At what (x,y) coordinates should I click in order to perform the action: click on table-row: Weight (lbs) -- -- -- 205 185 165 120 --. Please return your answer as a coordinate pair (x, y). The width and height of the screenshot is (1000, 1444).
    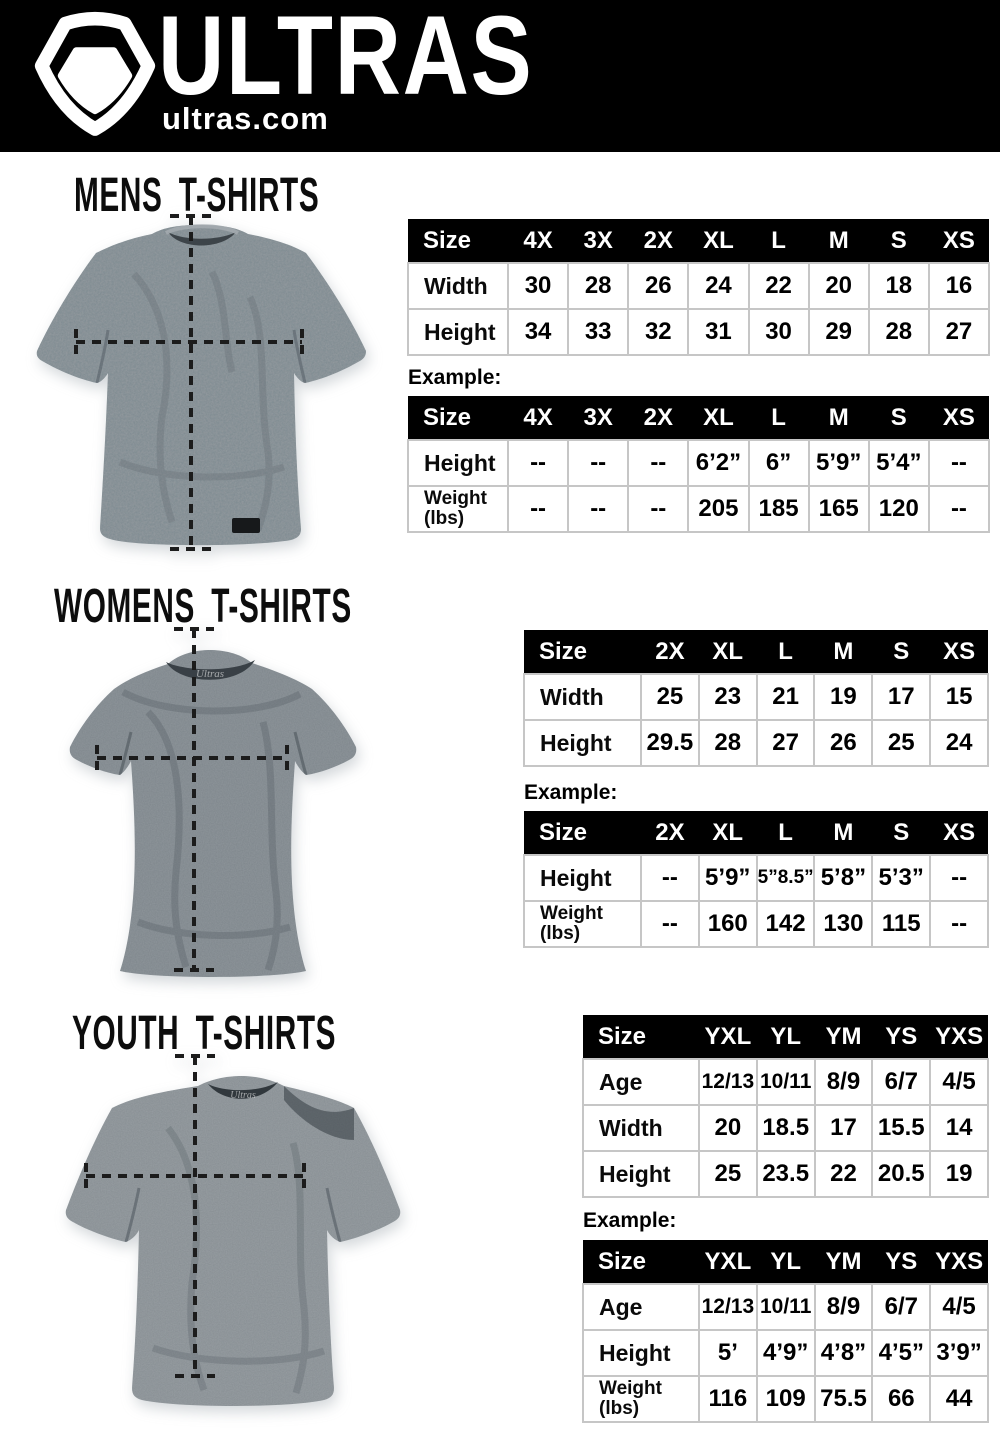
    Looking at the image, I should click on (699, 509).